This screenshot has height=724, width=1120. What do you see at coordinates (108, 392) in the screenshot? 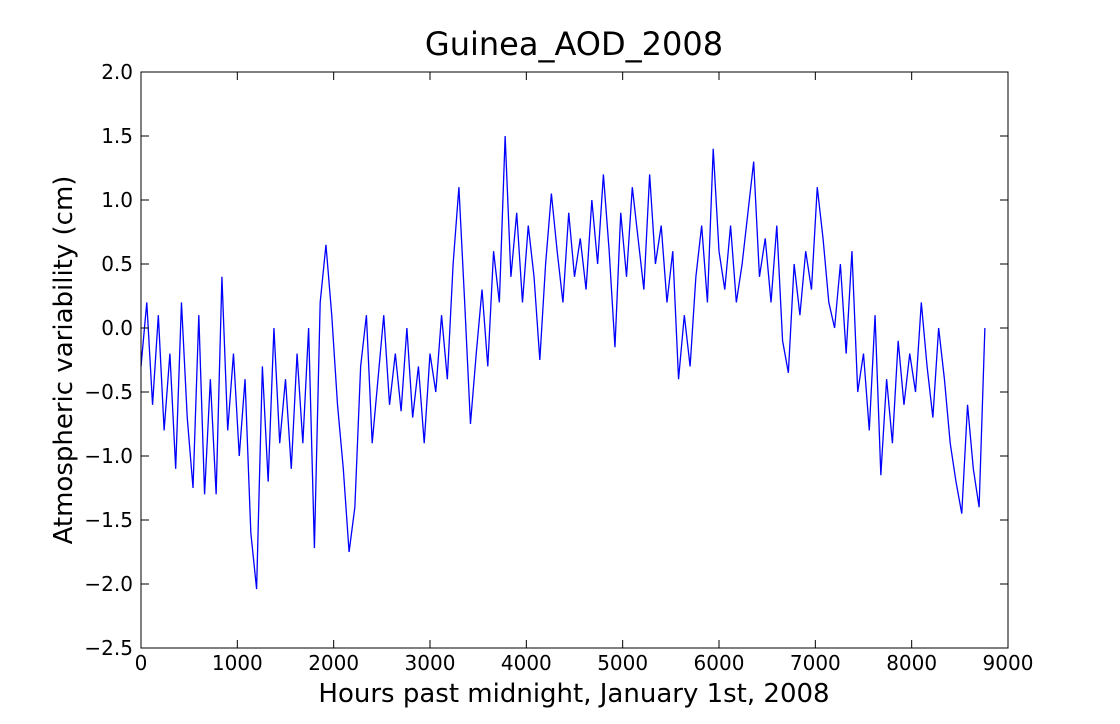
I see `y-tick-label: −0.5` at bounding box center [108, 392].